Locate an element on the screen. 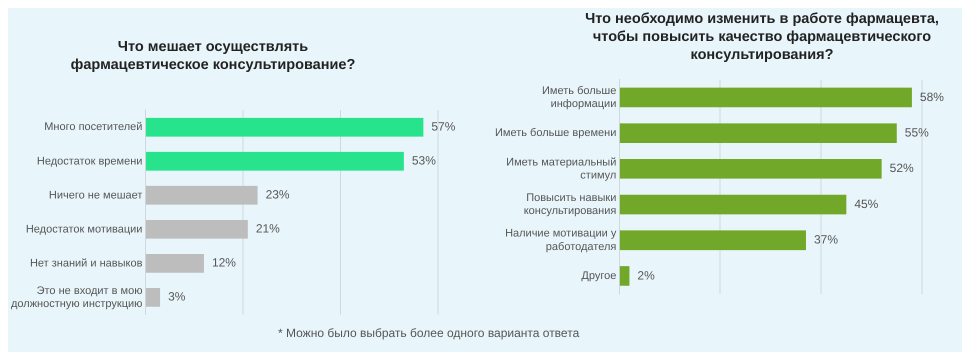 The image size is (970, 360). data-label: 52% is located at coordinates (902, 168).